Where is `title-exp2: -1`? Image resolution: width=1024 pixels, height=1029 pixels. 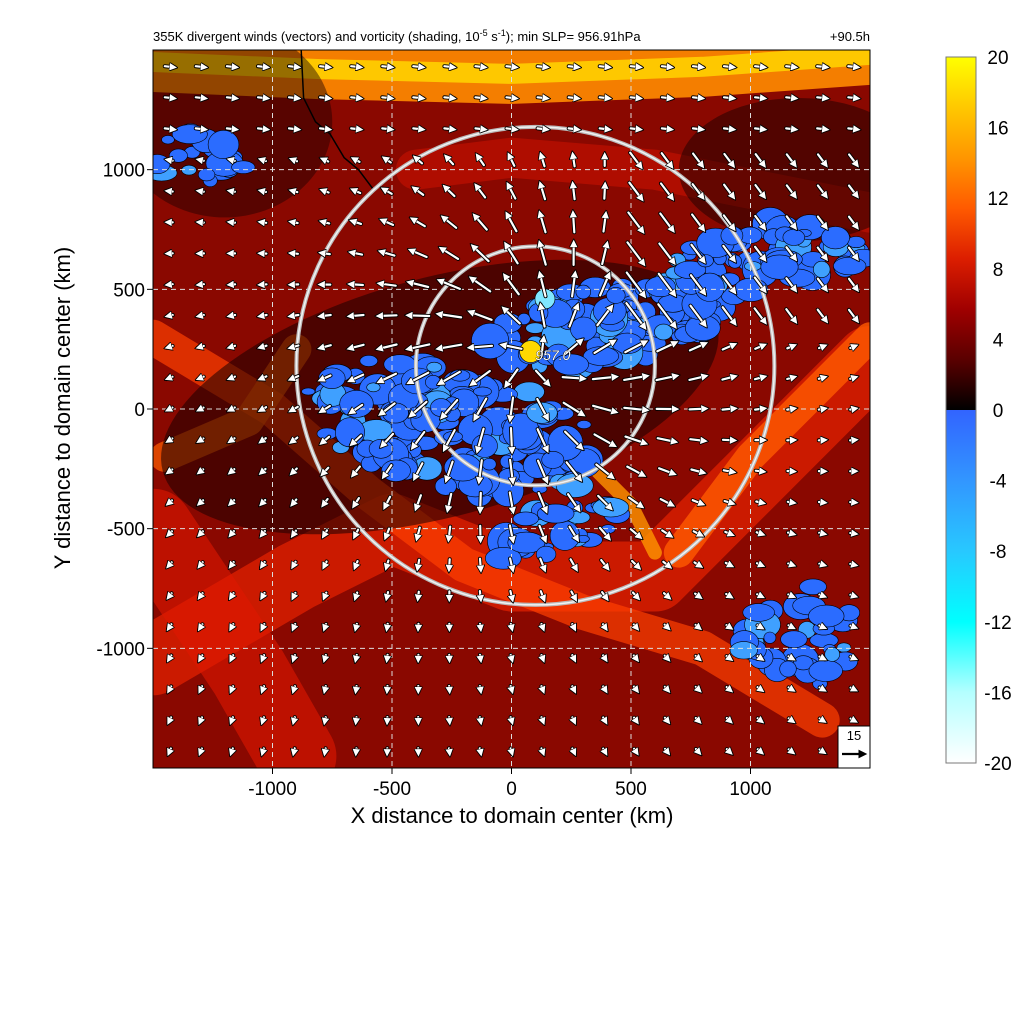 title-exp2: -1 is located at coordinates (502, 33).